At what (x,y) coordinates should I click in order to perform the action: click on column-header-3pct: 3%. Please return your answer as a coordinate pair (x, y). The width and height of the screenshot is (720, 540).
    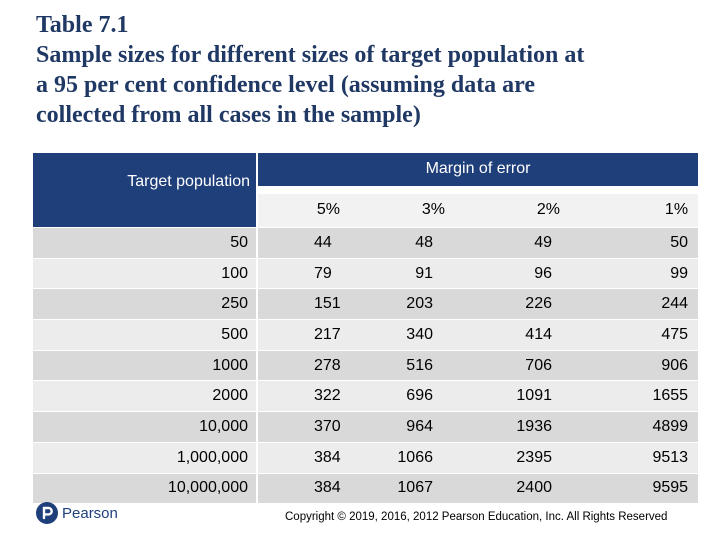
    Looking at the image, I should click on (414, 206).